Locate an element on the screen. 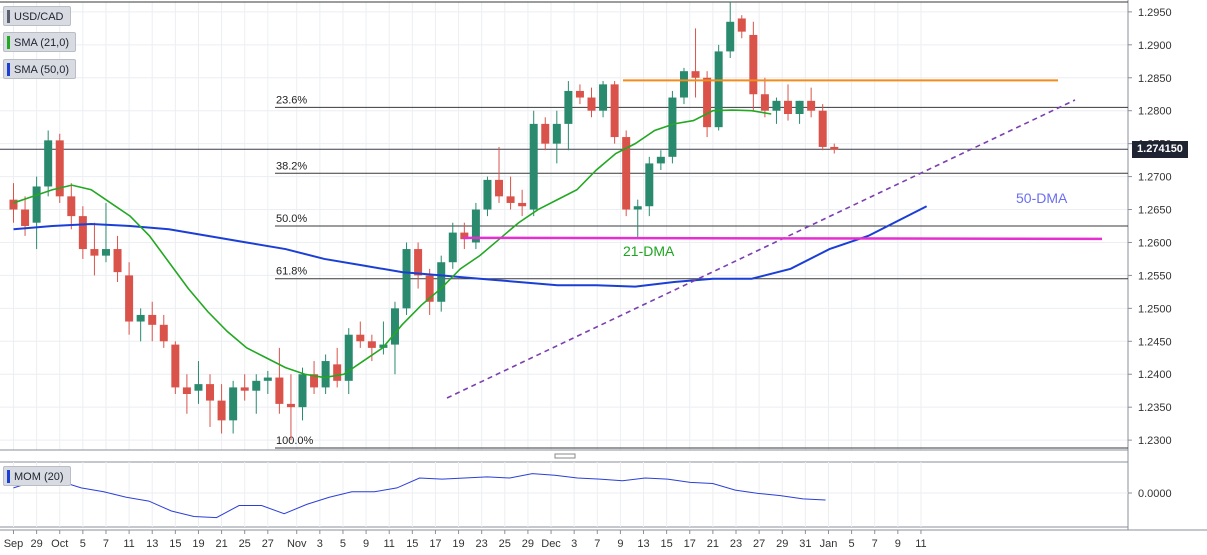 The image size is (1207, 555). fib-label: 50.0% is located at coordinates (291, 219).